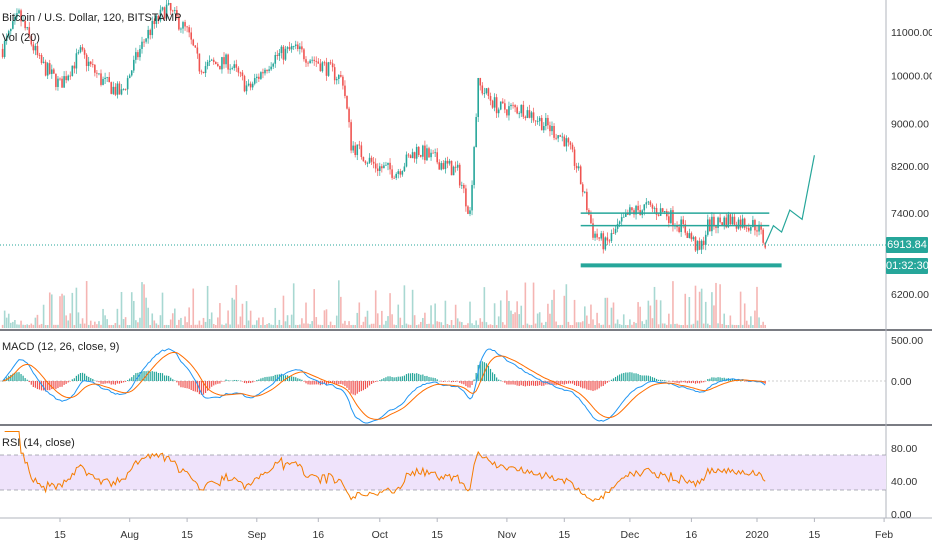 Image resolution: width=932 pixels, height=550 pixels. What do you see at coordinates (318, 535) in the screenshot?
I see `time-tick-label: 16` at bounding box center [318, 535].